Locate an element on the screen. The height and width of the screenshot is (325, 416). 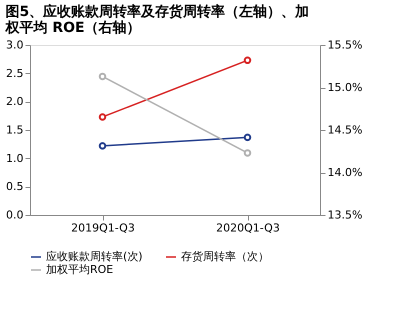
legend-label: 应收账款周转率(次) is located at coordinates (94, 256).